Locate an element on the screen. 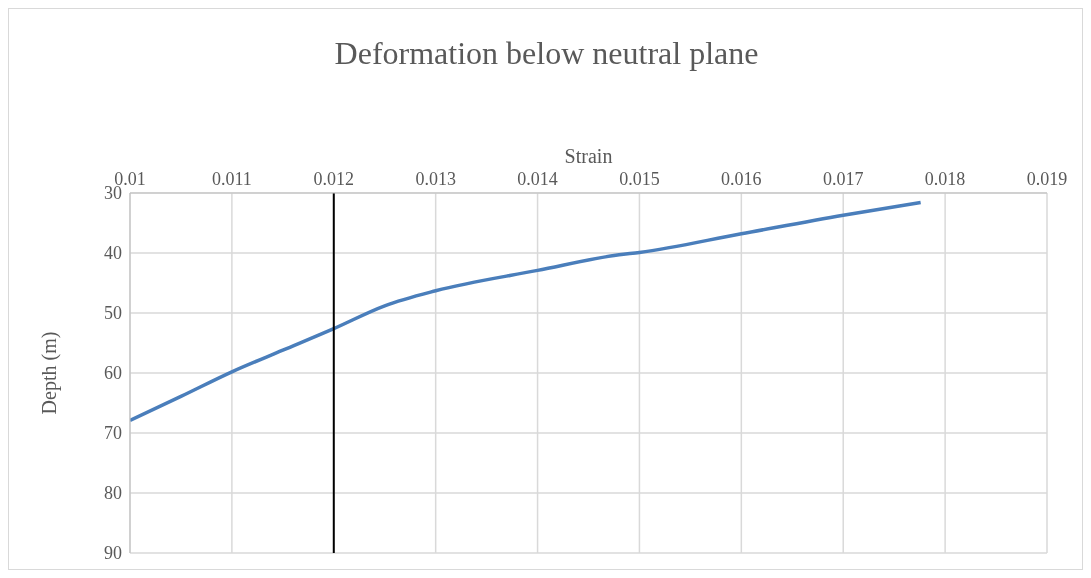 This screenshot has height=578, width=1091. x-axis-title: Strain is located at coordinates (588, 156).